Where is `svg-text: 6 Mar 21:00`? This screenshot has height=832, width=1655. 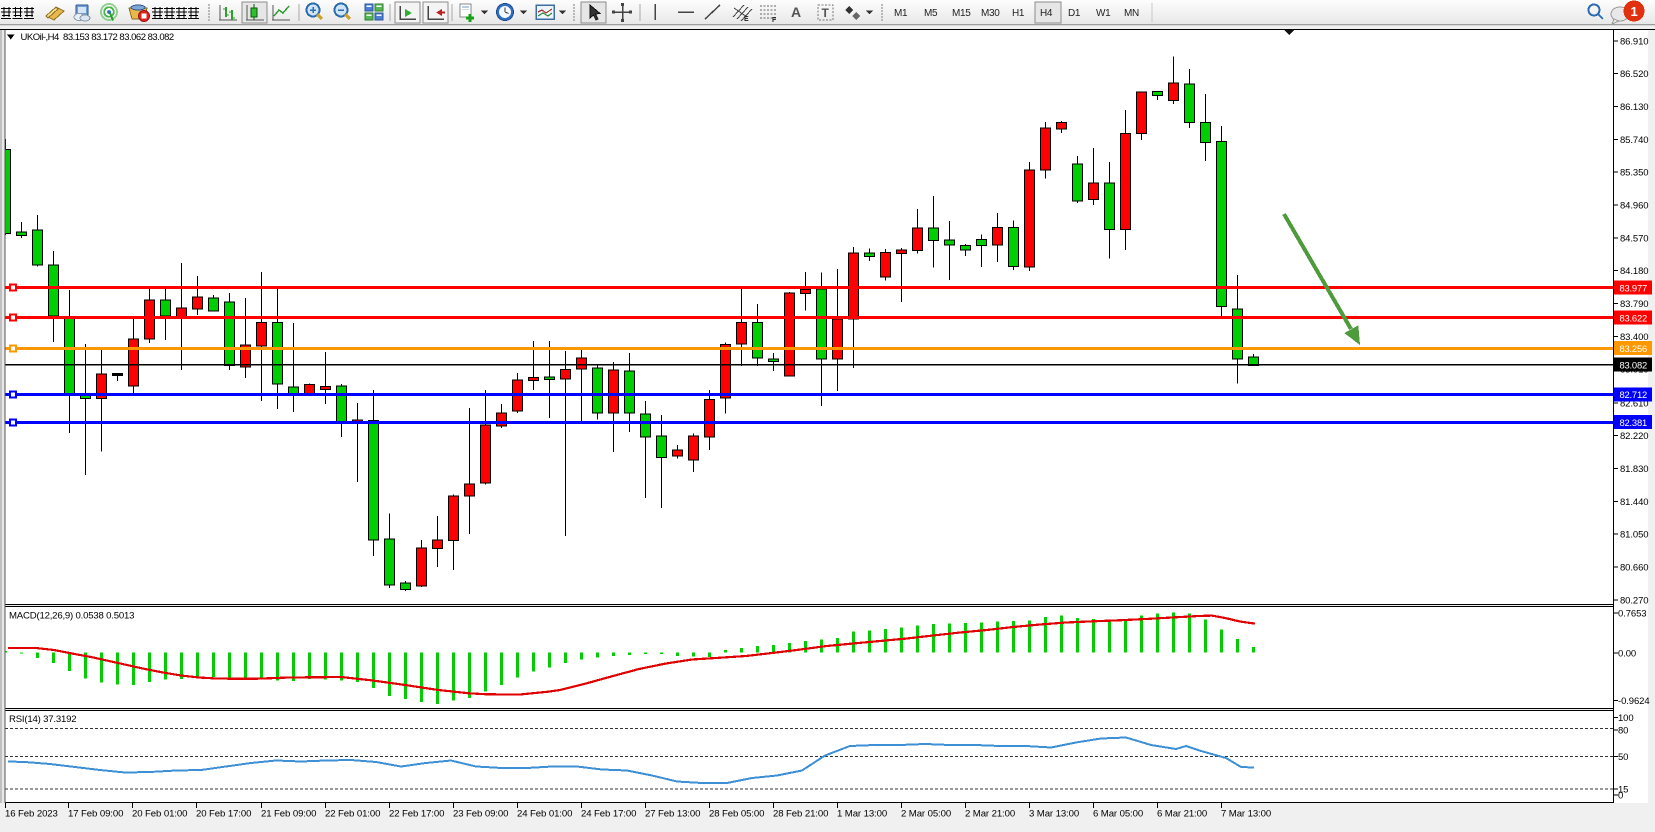 svg-text: 6 Mar 21:00 is located at coordinates (1182, 814).